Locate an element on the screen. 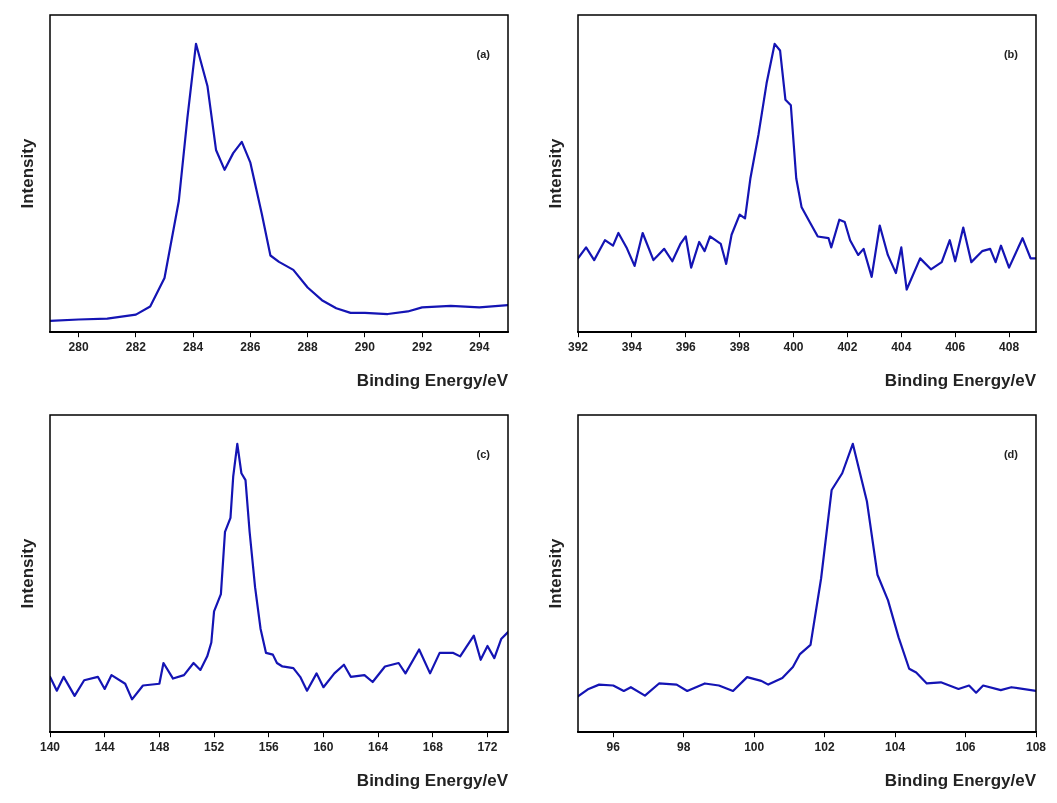 Image resolution: width=1057 pixels, height=803 pixels. x-tick-label: 280 is located at coordinates (78, 346).